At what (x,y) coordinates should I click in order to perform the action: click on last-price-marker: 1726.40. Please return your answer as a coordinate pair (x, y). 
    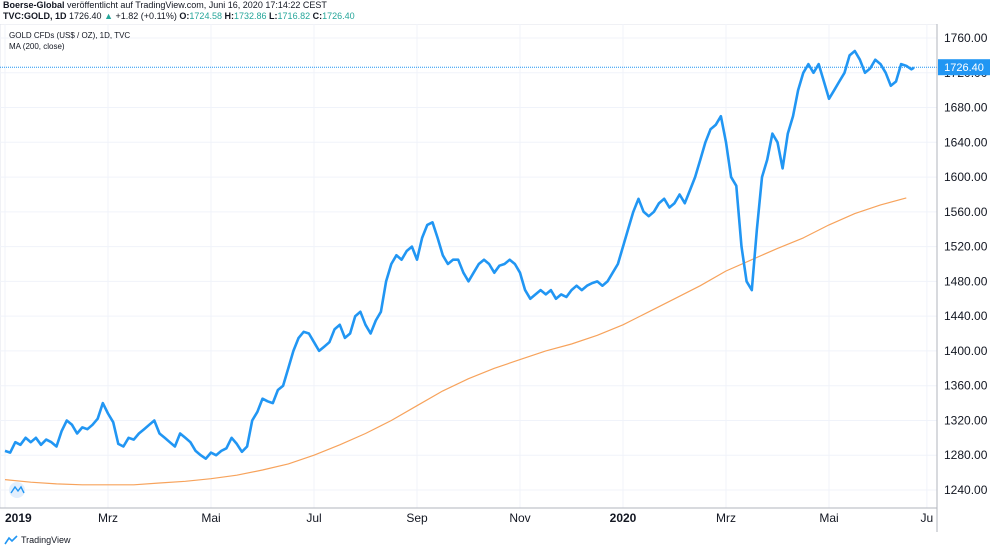
    Looking at the image, I should click on (964, 67).